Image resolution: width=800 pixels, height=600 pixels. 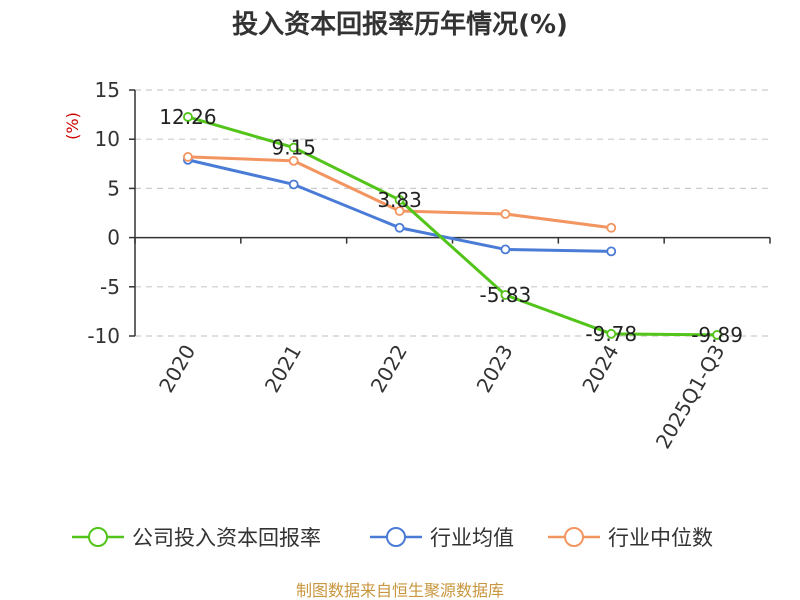 What do you see at coordinates (472, 538) in the screenshot?
I see `legend-label: 行业均值` at bounding box center [472, 538].